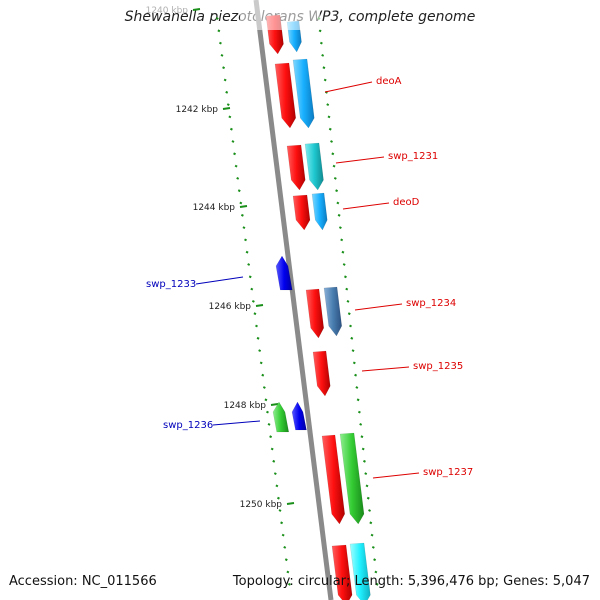 The image size is (600, 600). What do you see at coordinates (188, 425) in the screenshot?
I see `gene-label: swp_1236` at bounding box center [188, 425].